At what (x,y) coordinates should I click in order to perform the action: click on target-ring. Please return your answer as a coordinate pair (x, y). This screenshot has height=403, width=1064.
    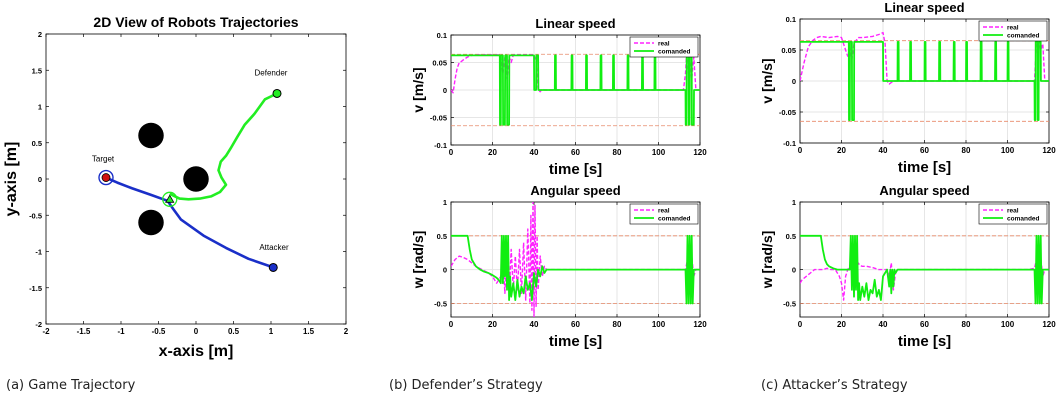
    Looking at the image, I should click on (106, 177).